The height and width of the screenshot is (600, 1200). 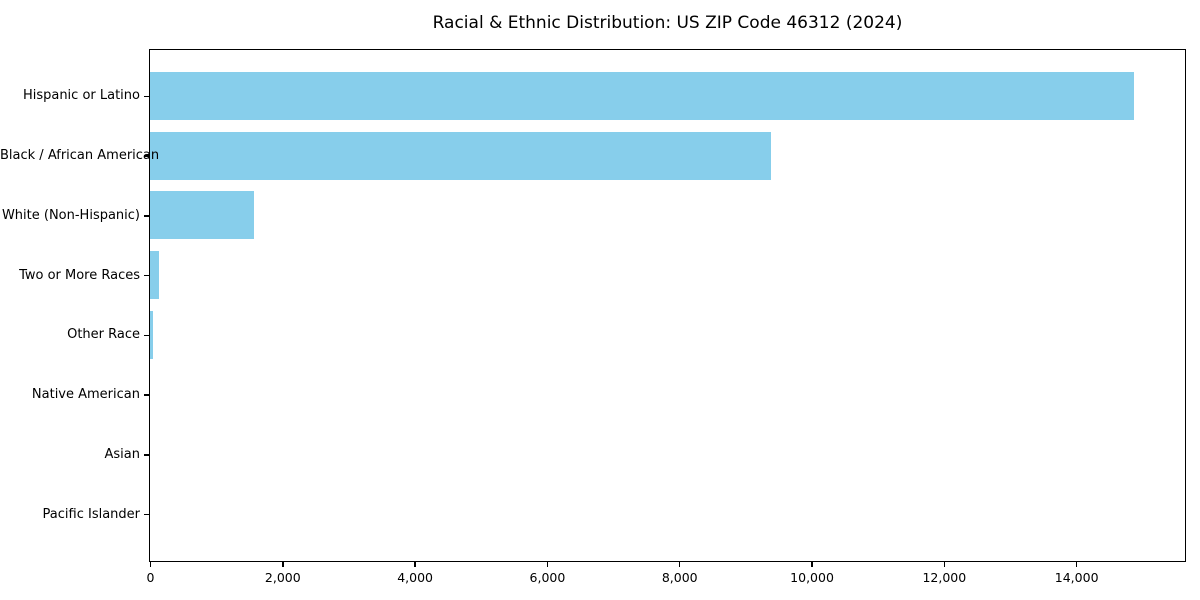 I want to click on x-axis-tick-label: 14,000, so click(x=1076, y=577).